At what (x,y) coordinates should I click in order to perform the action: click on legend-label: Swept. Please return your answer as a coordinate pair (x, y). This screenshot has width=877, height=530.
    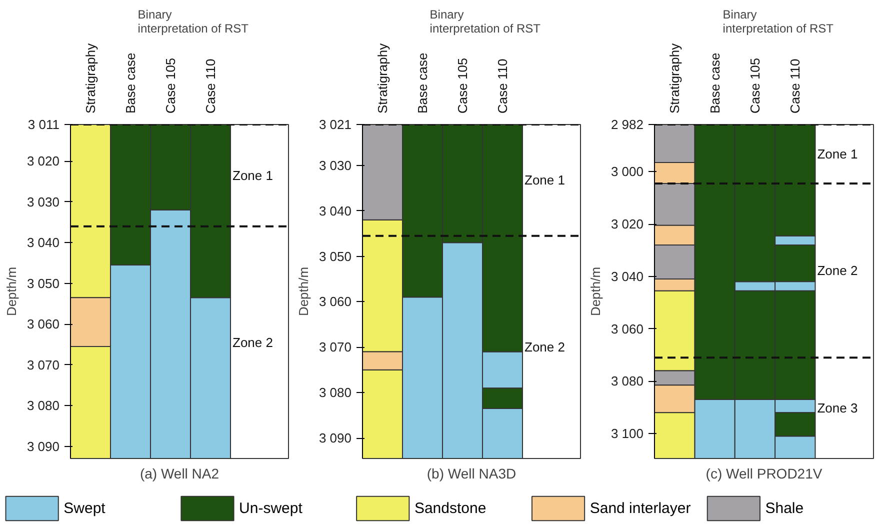
    Looking at the image, I should click on (85, 508).